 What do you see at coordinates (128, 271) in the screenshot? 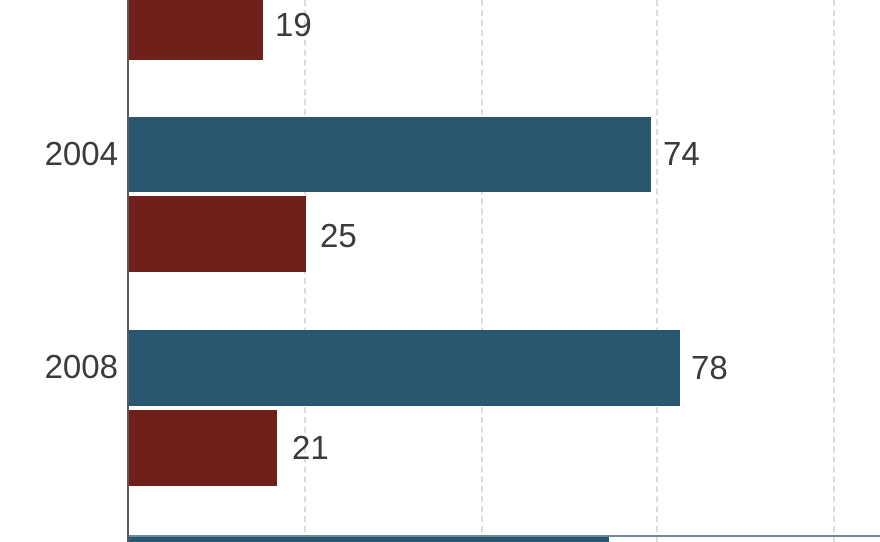
I see `category-axis-line` at bounding box center [128, 271].